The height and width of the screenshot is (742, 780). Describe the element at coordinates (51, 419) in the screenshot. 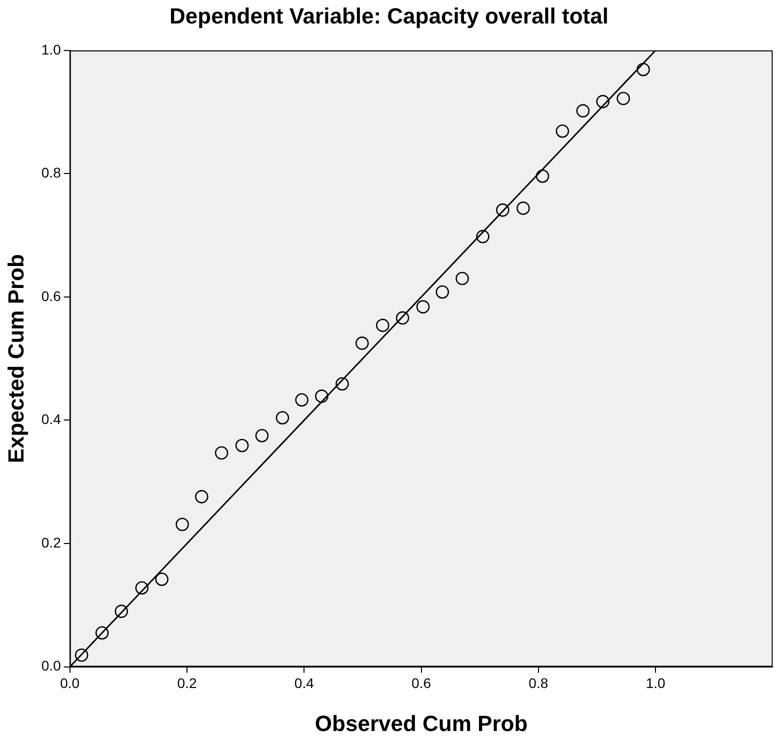

I see `y-tick-label: 0.4` at that location.